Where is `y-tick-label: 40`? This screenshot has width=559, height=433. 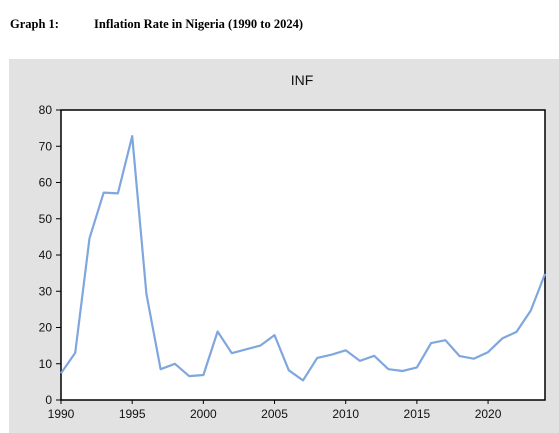
y-tick-label: 40 is located at coordinates (46, 255).